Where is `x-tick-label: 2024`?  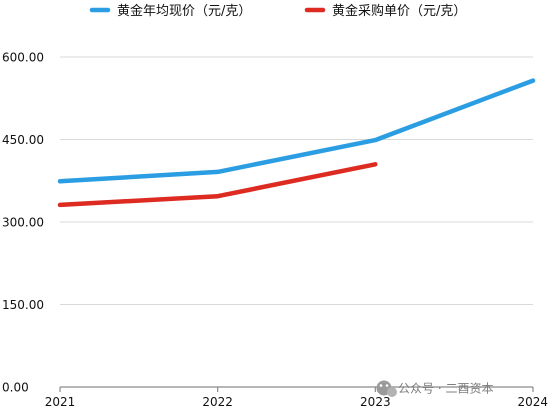
x-tick-label: 2024 is located at coordinates (532, 402).